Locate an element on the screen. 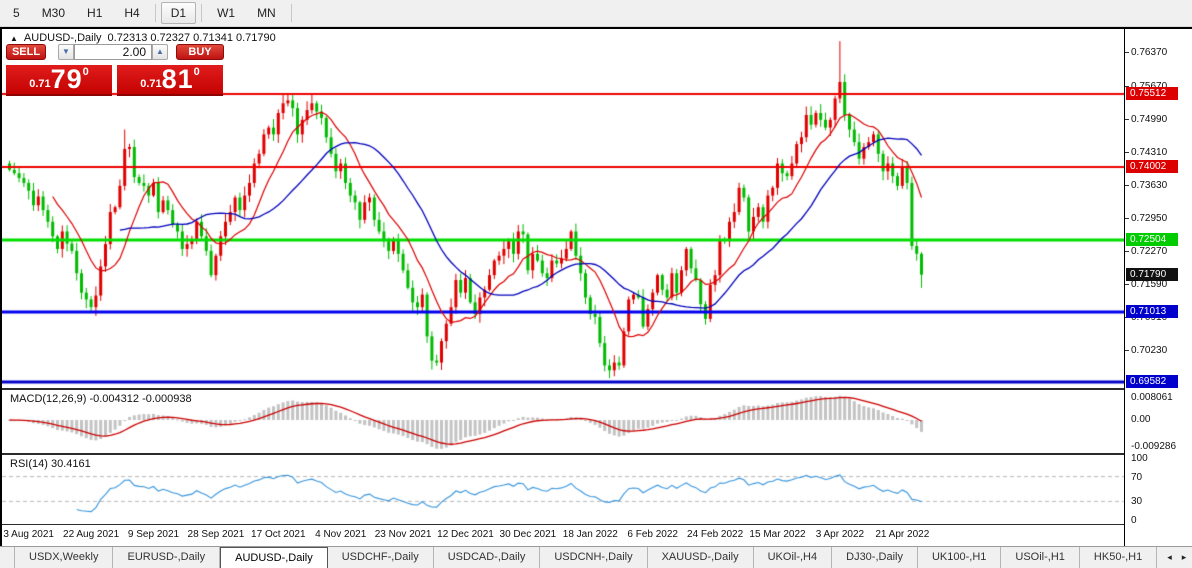 This screenshot has height=568, width=1192. price-tick-label: 0.74310 is located at coordinates (1149, 152).